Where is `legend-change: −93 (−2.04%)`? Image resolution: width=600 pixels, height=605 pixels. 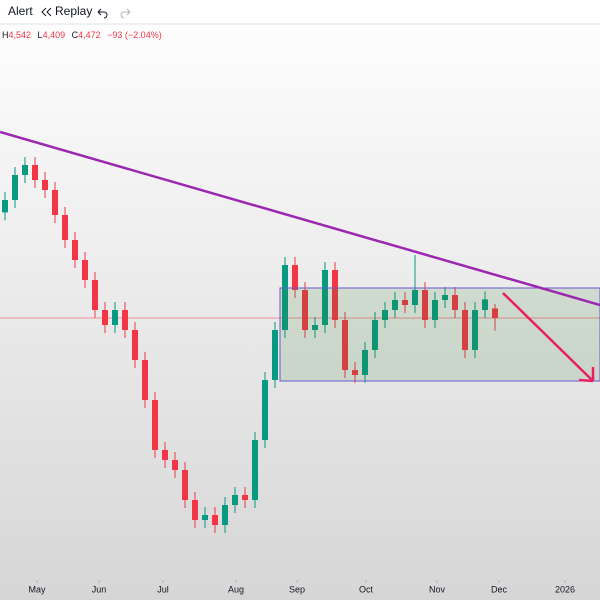 legend-change: −93 (−2.04%) is located at coordinates (134, 35).